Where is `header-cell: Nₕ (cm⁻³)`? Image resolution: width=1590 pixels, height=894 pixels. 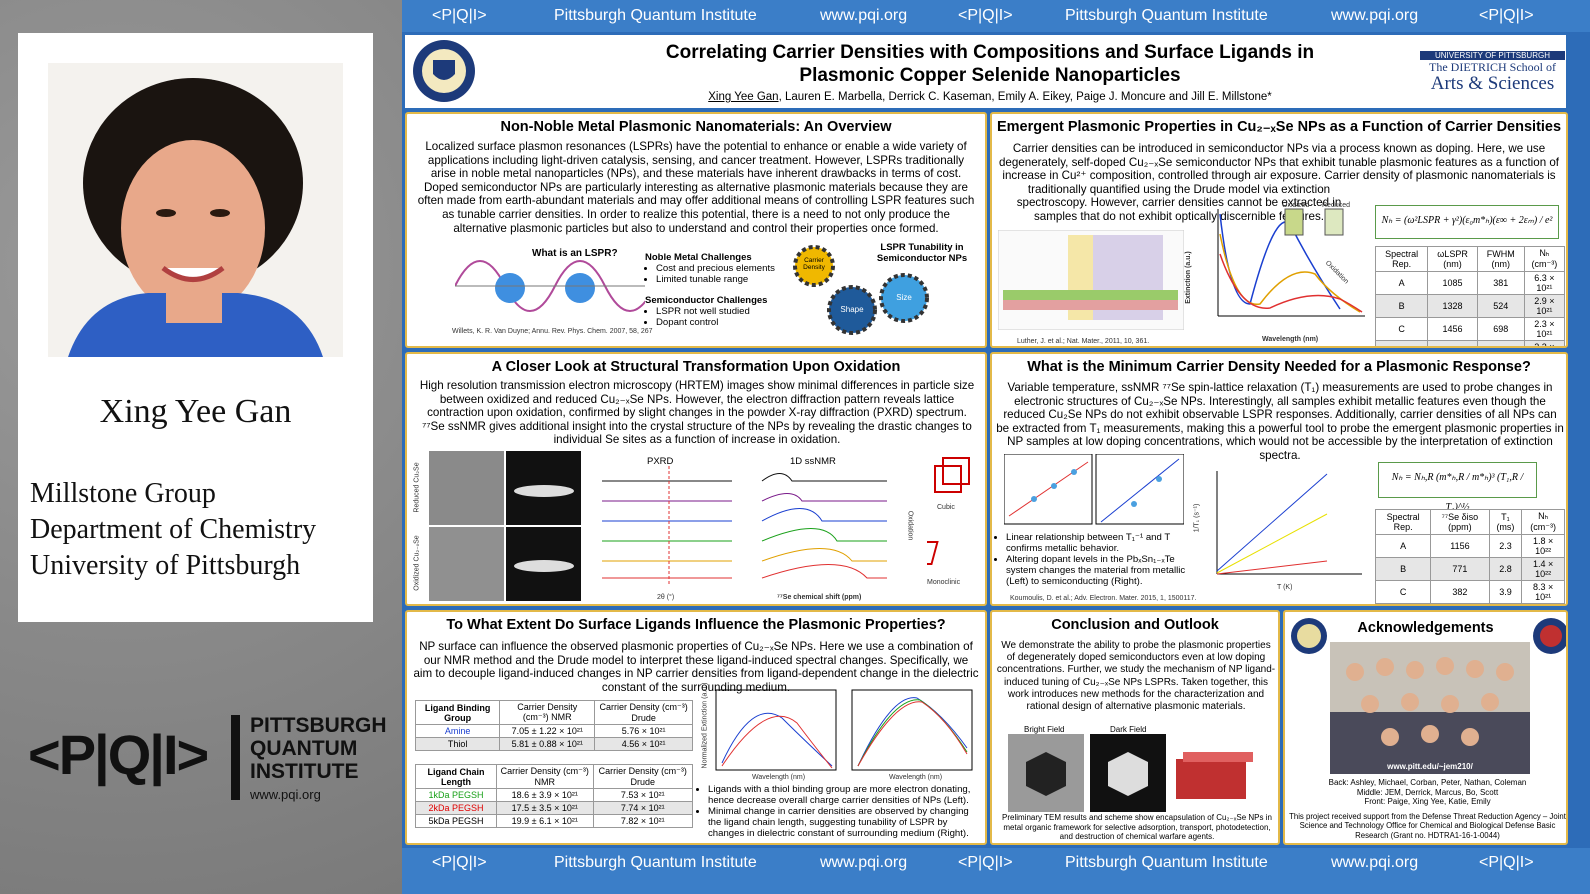
header-cell: Nₕ (cm⁻³) is located at coordinates (1543, 522).